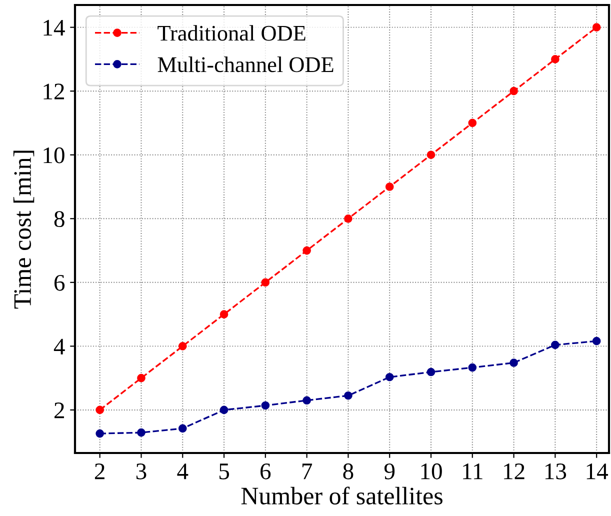  Describe the element at coordinates (514, 471) in the screenshot. I see `x-tick-label: 12` at that location.